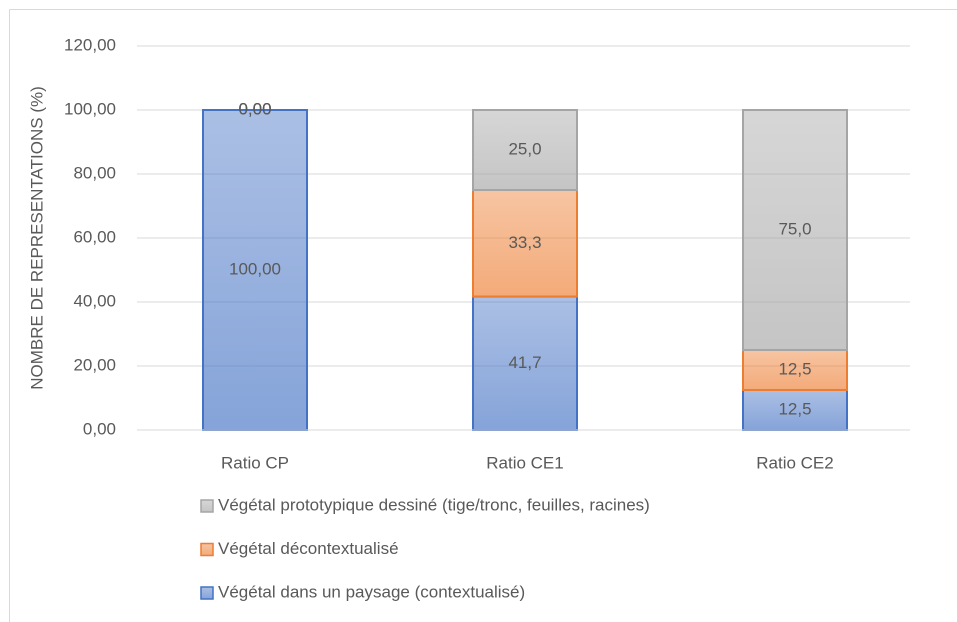 The width and height of the screenshot is (957, 622). Describe the element at coordinates (524, 462) in the screenshot. I see `x-tick-label: Ratio CE1` at that location.